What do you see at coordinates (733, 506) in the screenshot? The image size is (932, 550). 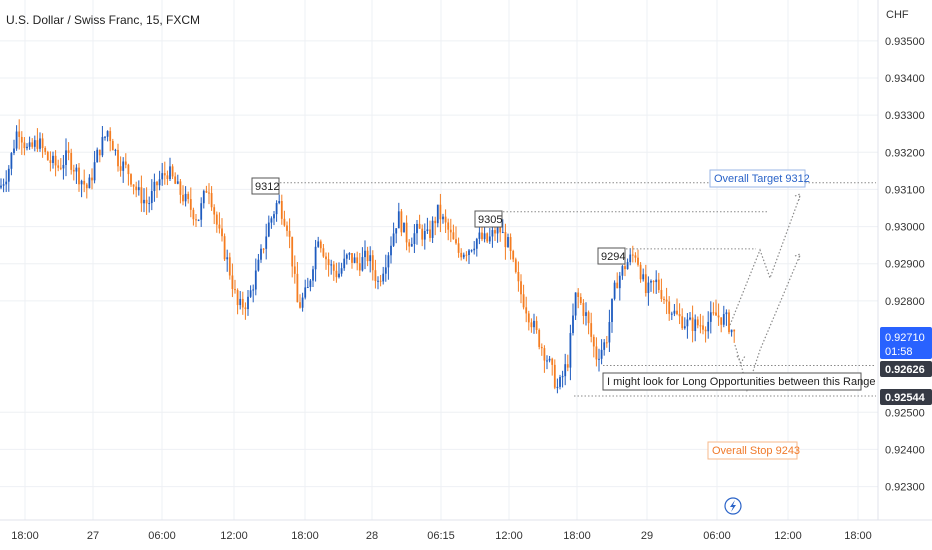 I see `lightning-icon` at bounding box center [733, 506].